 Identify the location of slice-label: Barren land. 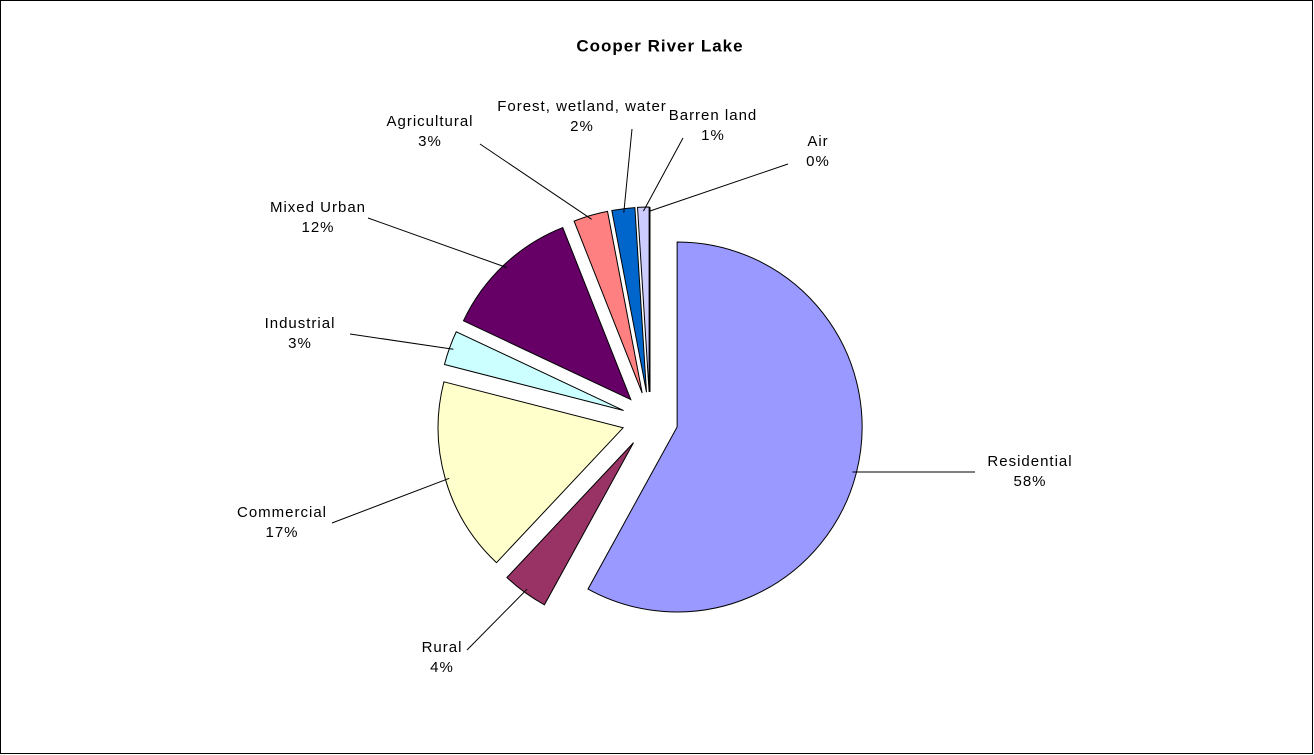
(713, 115).